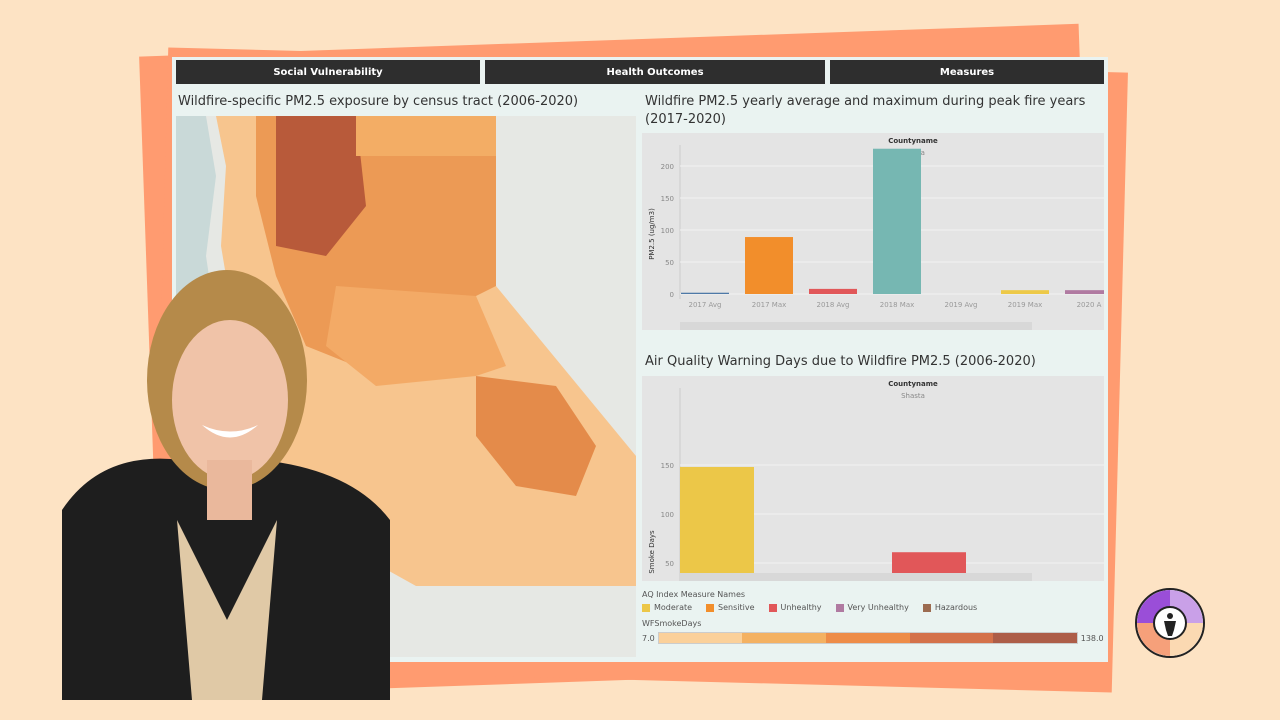  I want to click on legend-title: AQ Index Measure Names, so click(694, 594).